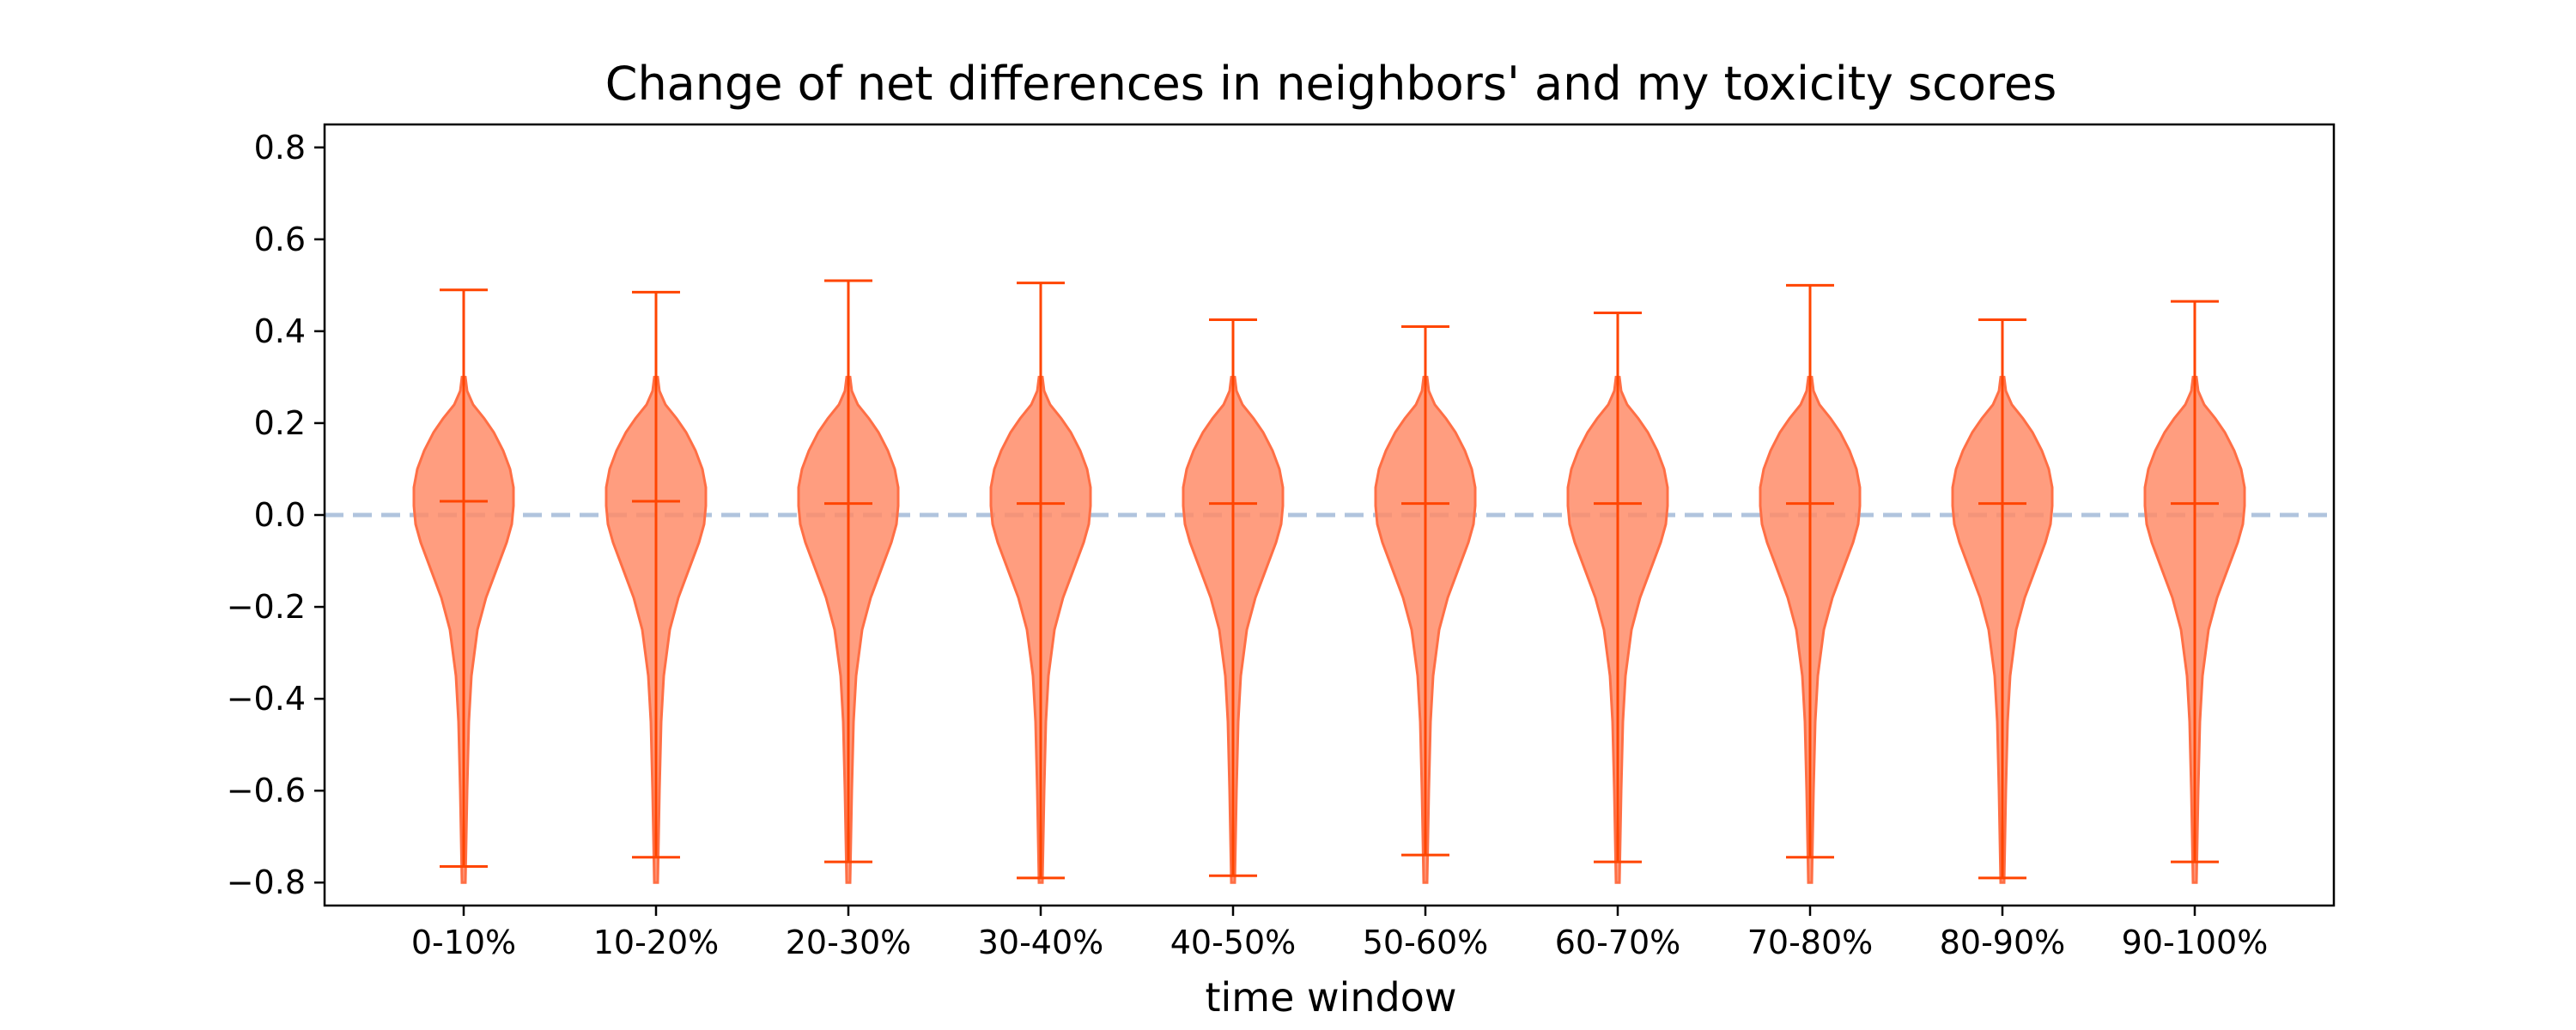 The height and width of the screenshot is (1030, 2576). I want to click on x-tick-label: 0-10%, so click(463, 942).